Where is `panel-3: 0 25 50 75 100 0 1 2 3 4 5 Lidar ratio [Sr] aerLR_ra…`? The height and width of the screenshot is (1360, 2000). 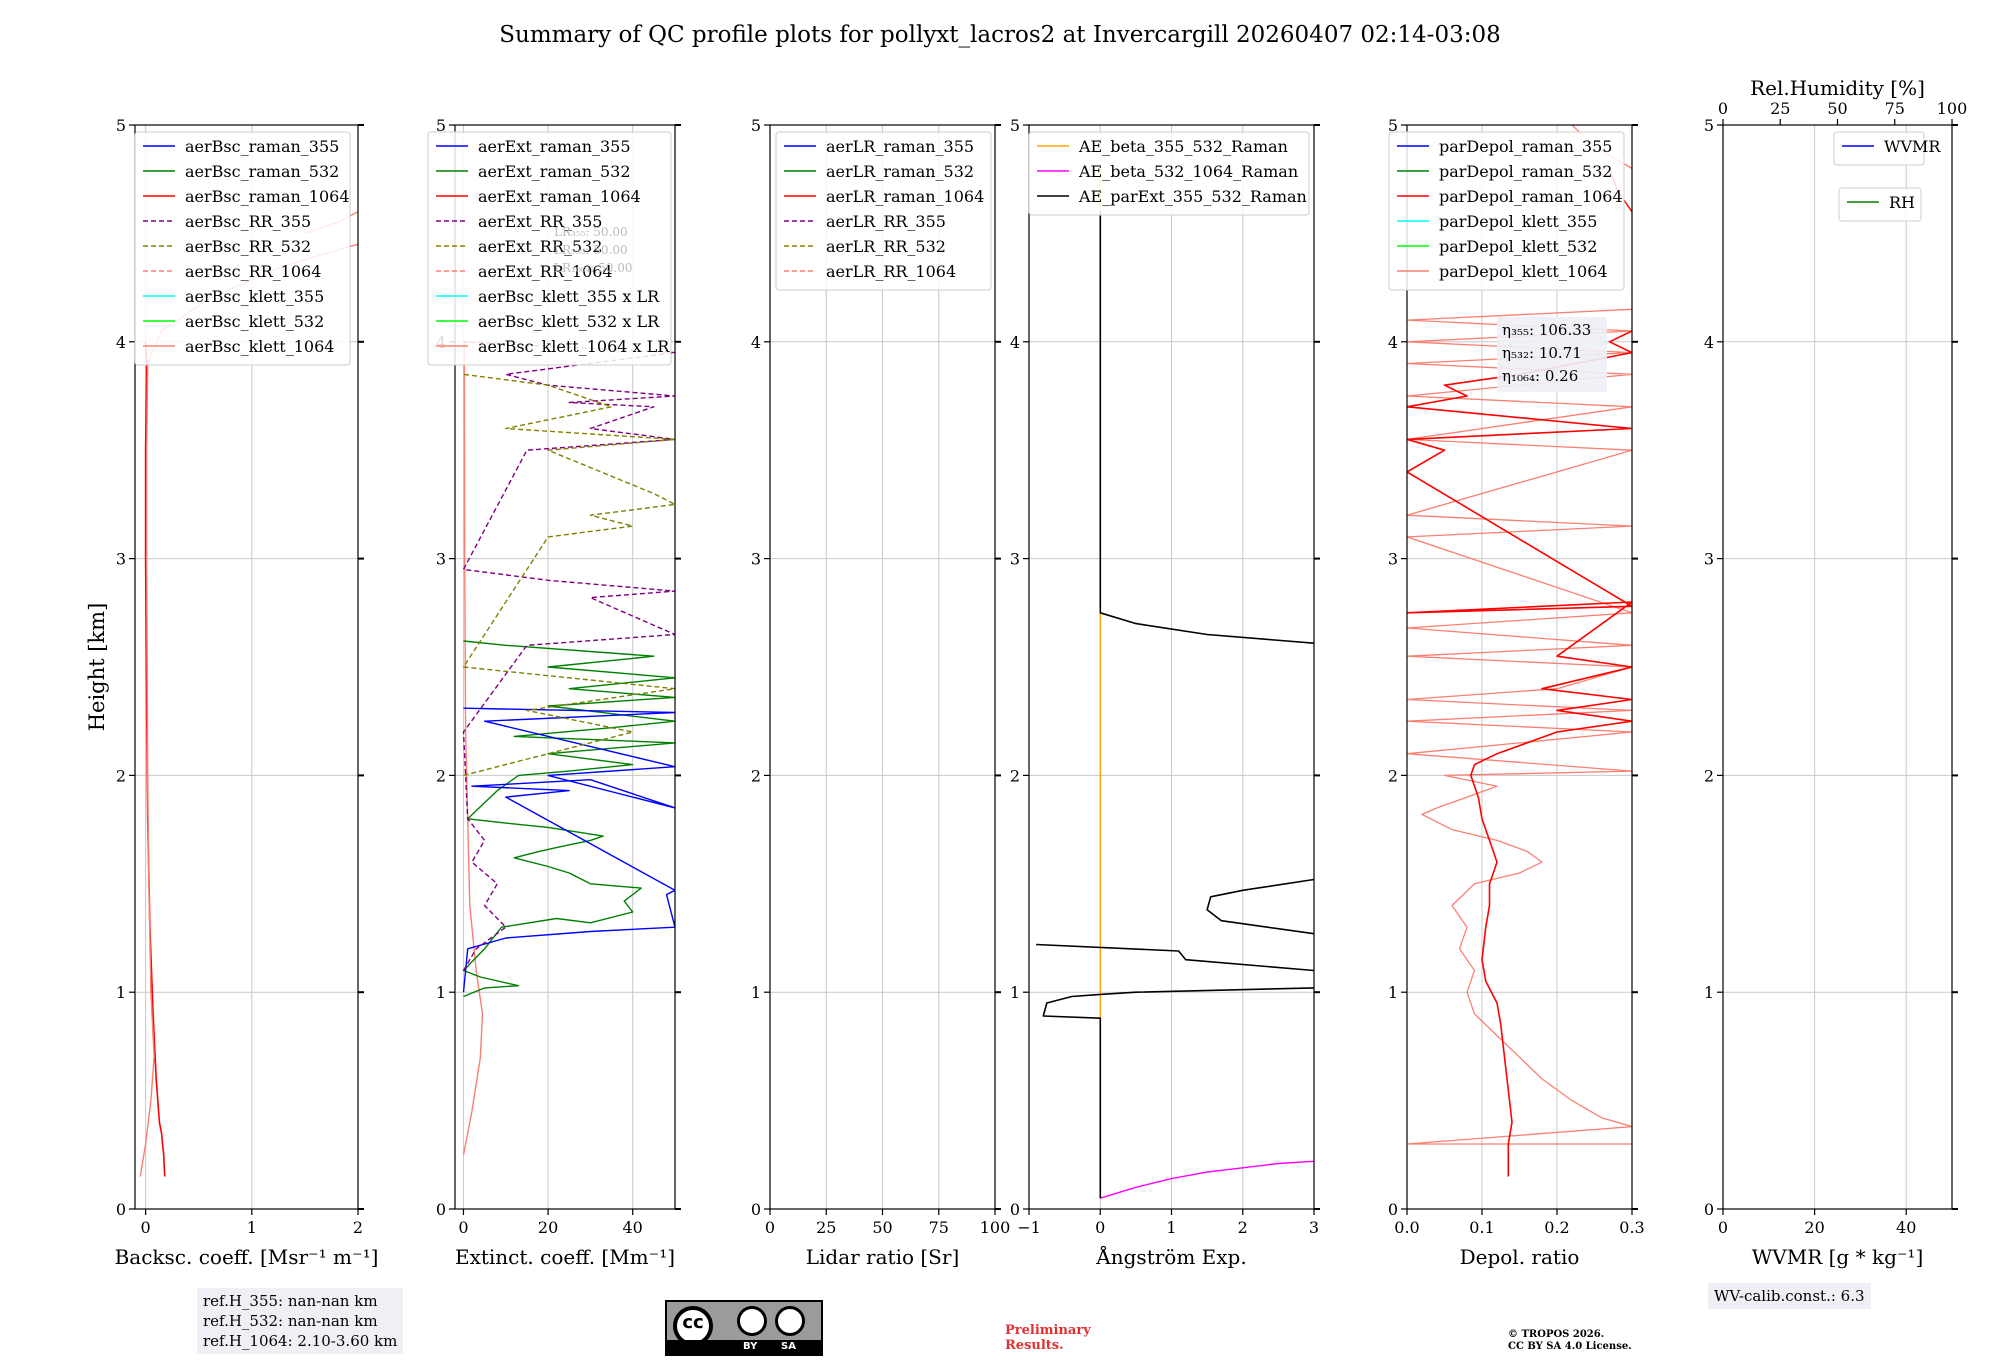
panel-3: 0 25 50 75 100 0 1 2 3 4 5 Lidar ratio [Sr] aerLR_ra… is located at coordinates (880, 692).